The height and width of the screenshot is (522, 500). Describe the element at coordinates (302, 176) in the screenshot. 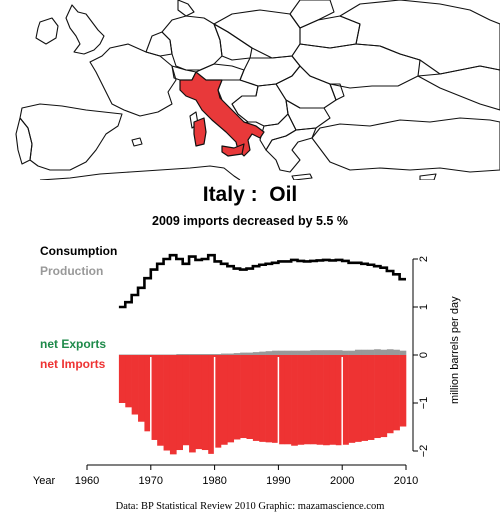

I see `map-crete` at that location.